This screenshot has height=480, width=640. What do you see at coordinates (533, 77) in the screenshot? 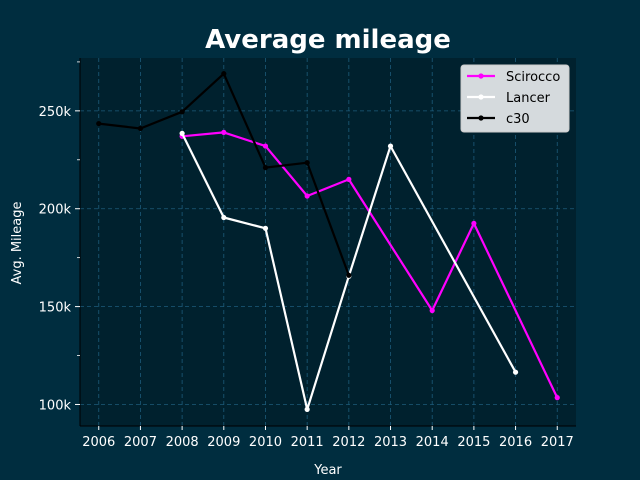
I see `legend-label: Scirocco` at bounding box center [533, 77].